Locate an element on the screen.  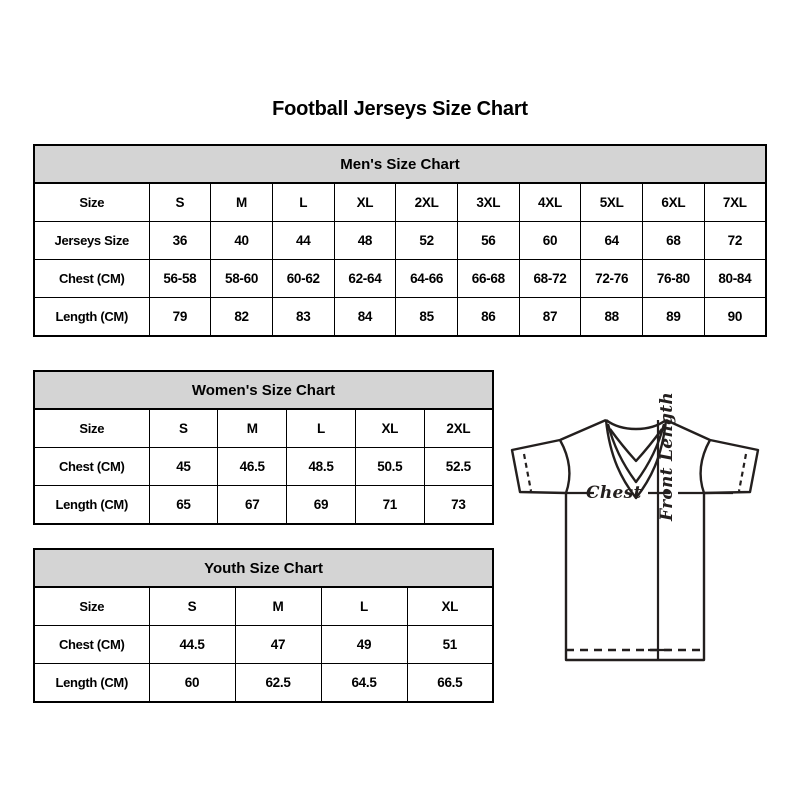
table-cell: 68-72 is located at coordinates (550, 278).